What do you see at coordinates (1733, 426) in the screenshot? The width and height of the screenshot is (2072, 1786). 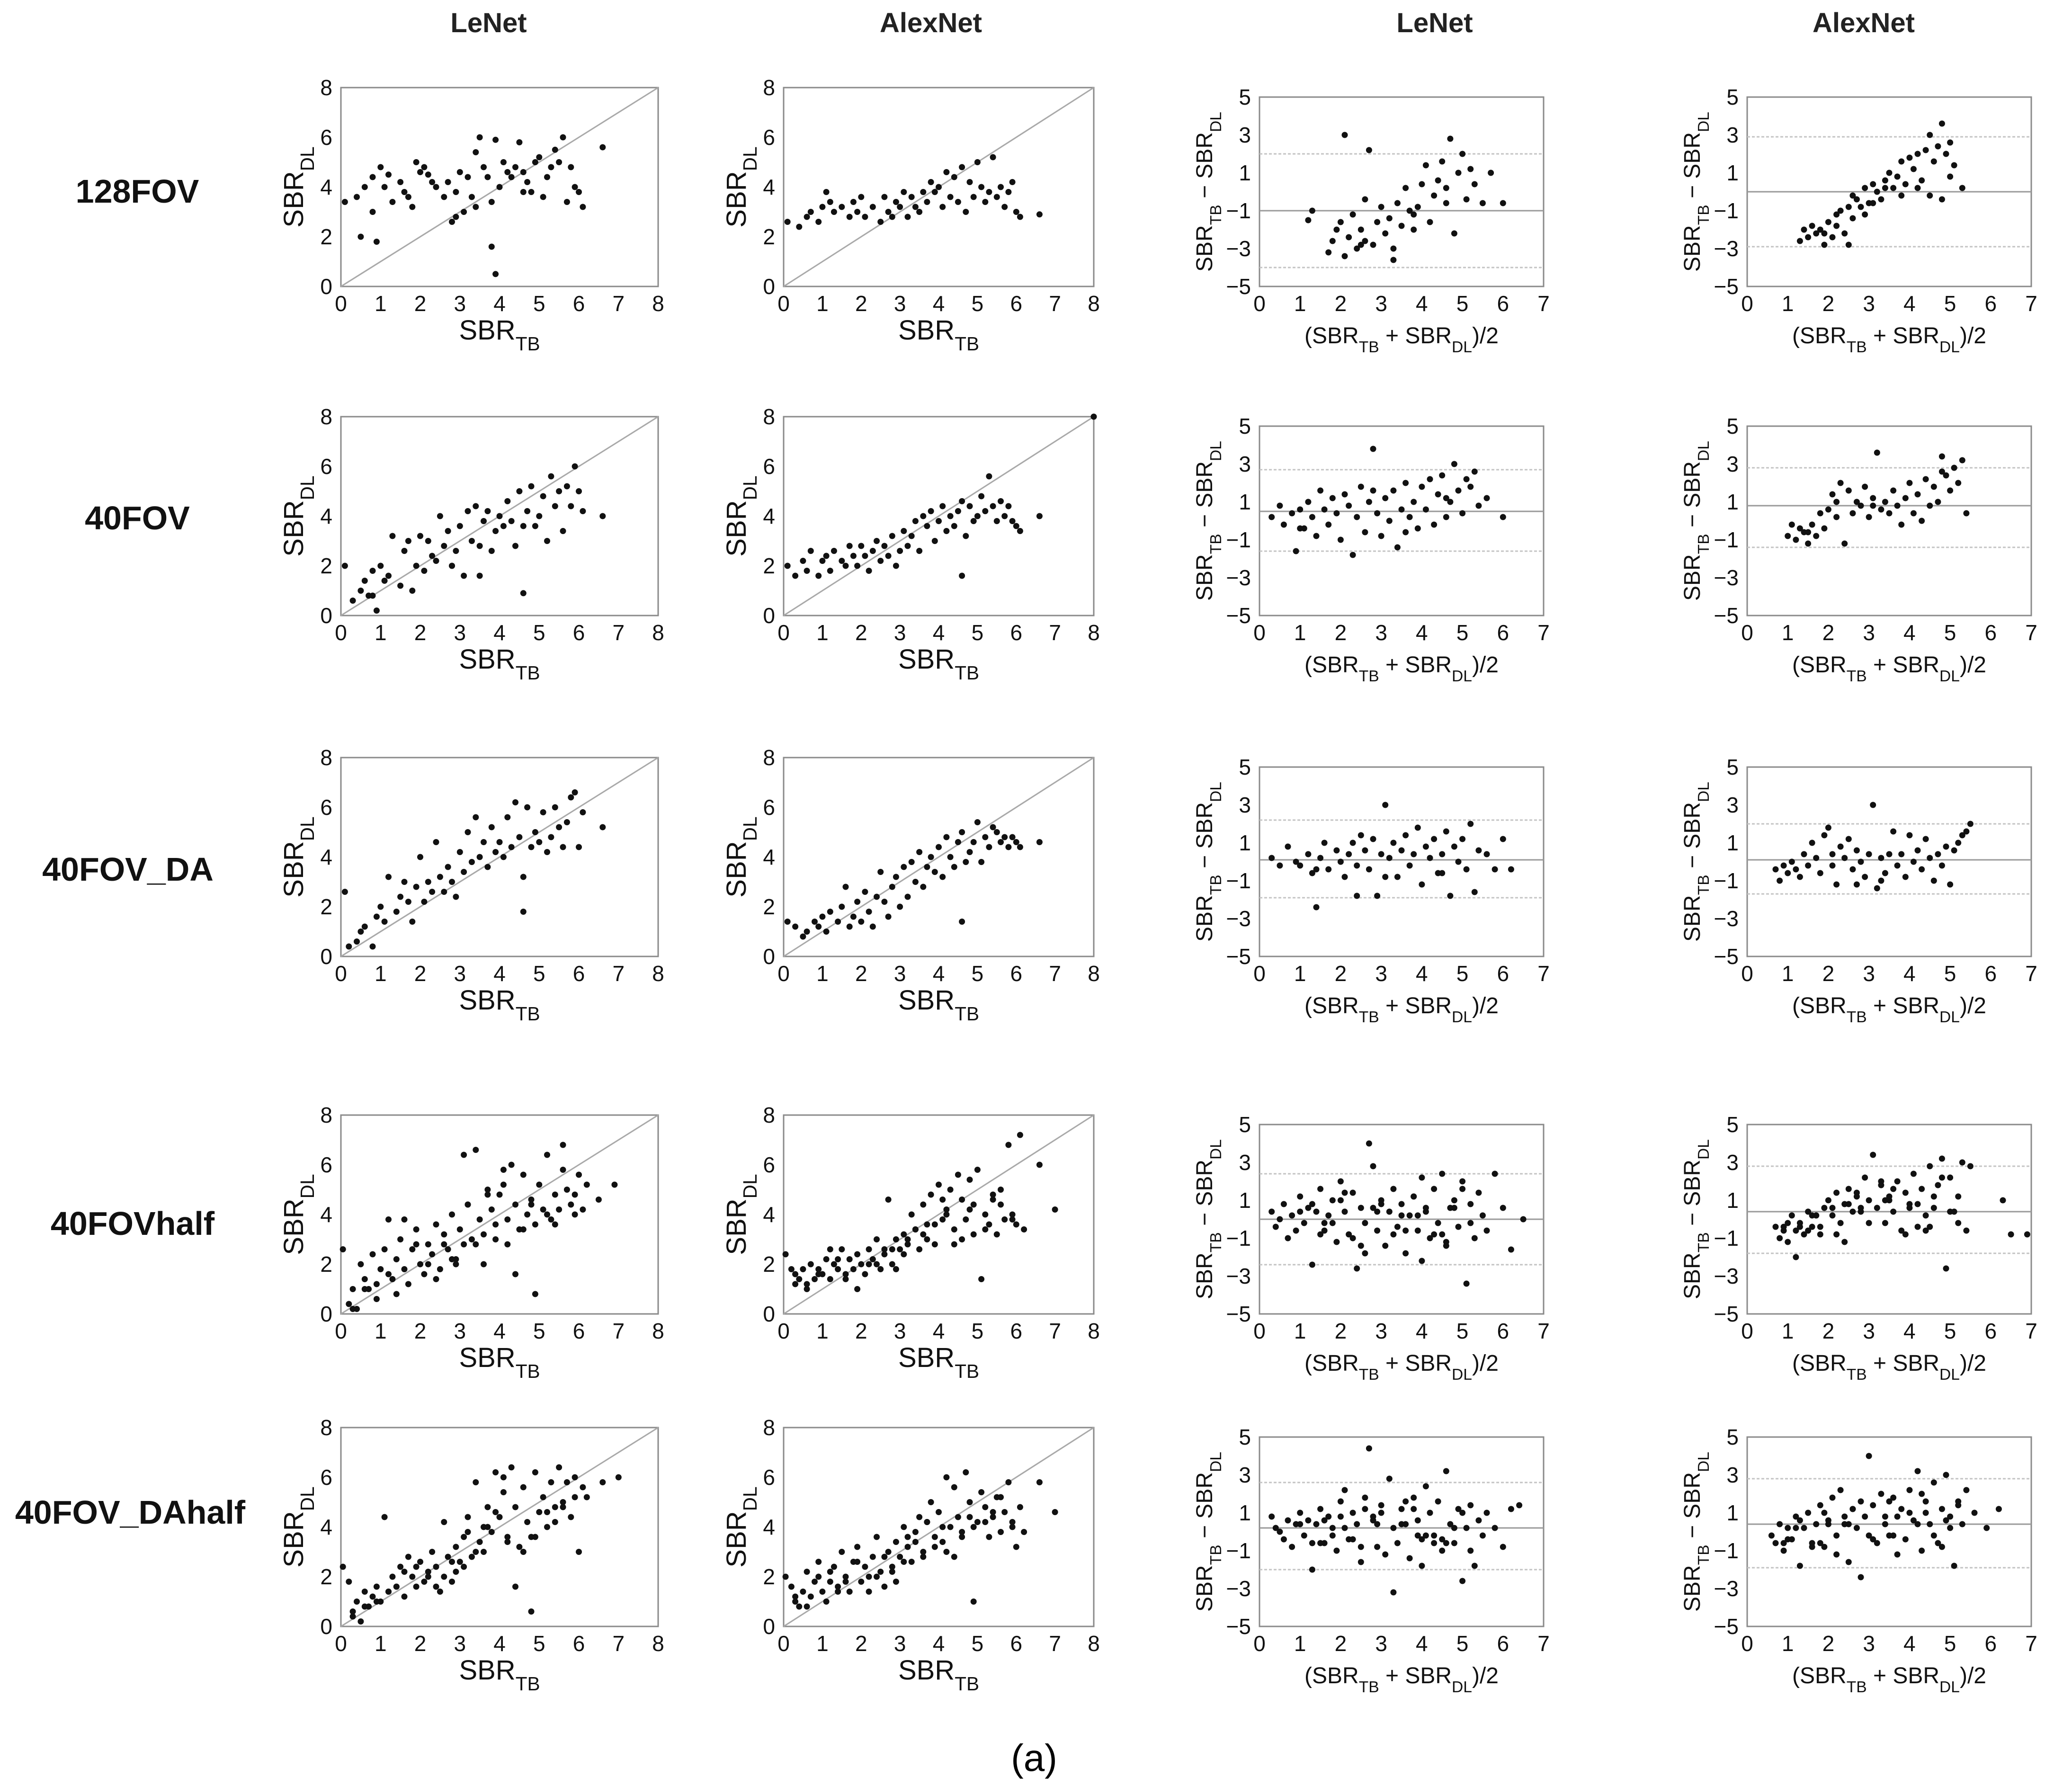 I see `y-tick-label: 5` at bounding box center [1733, 426].